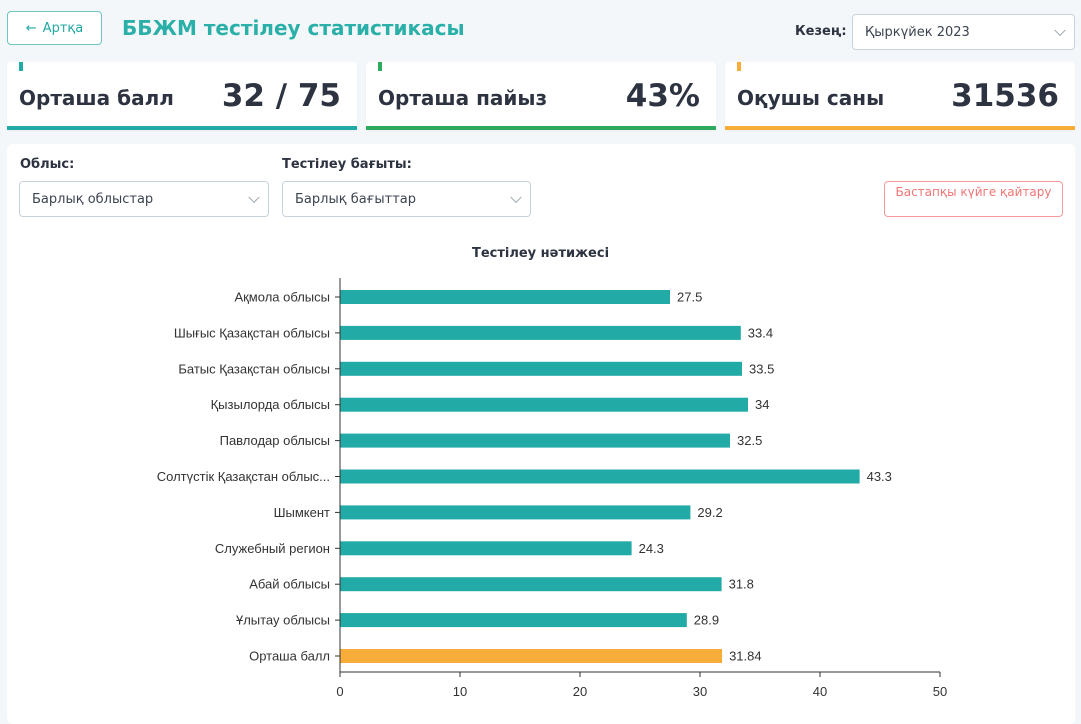  What do you see at coordinates (762, 404) in the screenshot?
I see `value-label: 34` at bounding box center [762, 404].